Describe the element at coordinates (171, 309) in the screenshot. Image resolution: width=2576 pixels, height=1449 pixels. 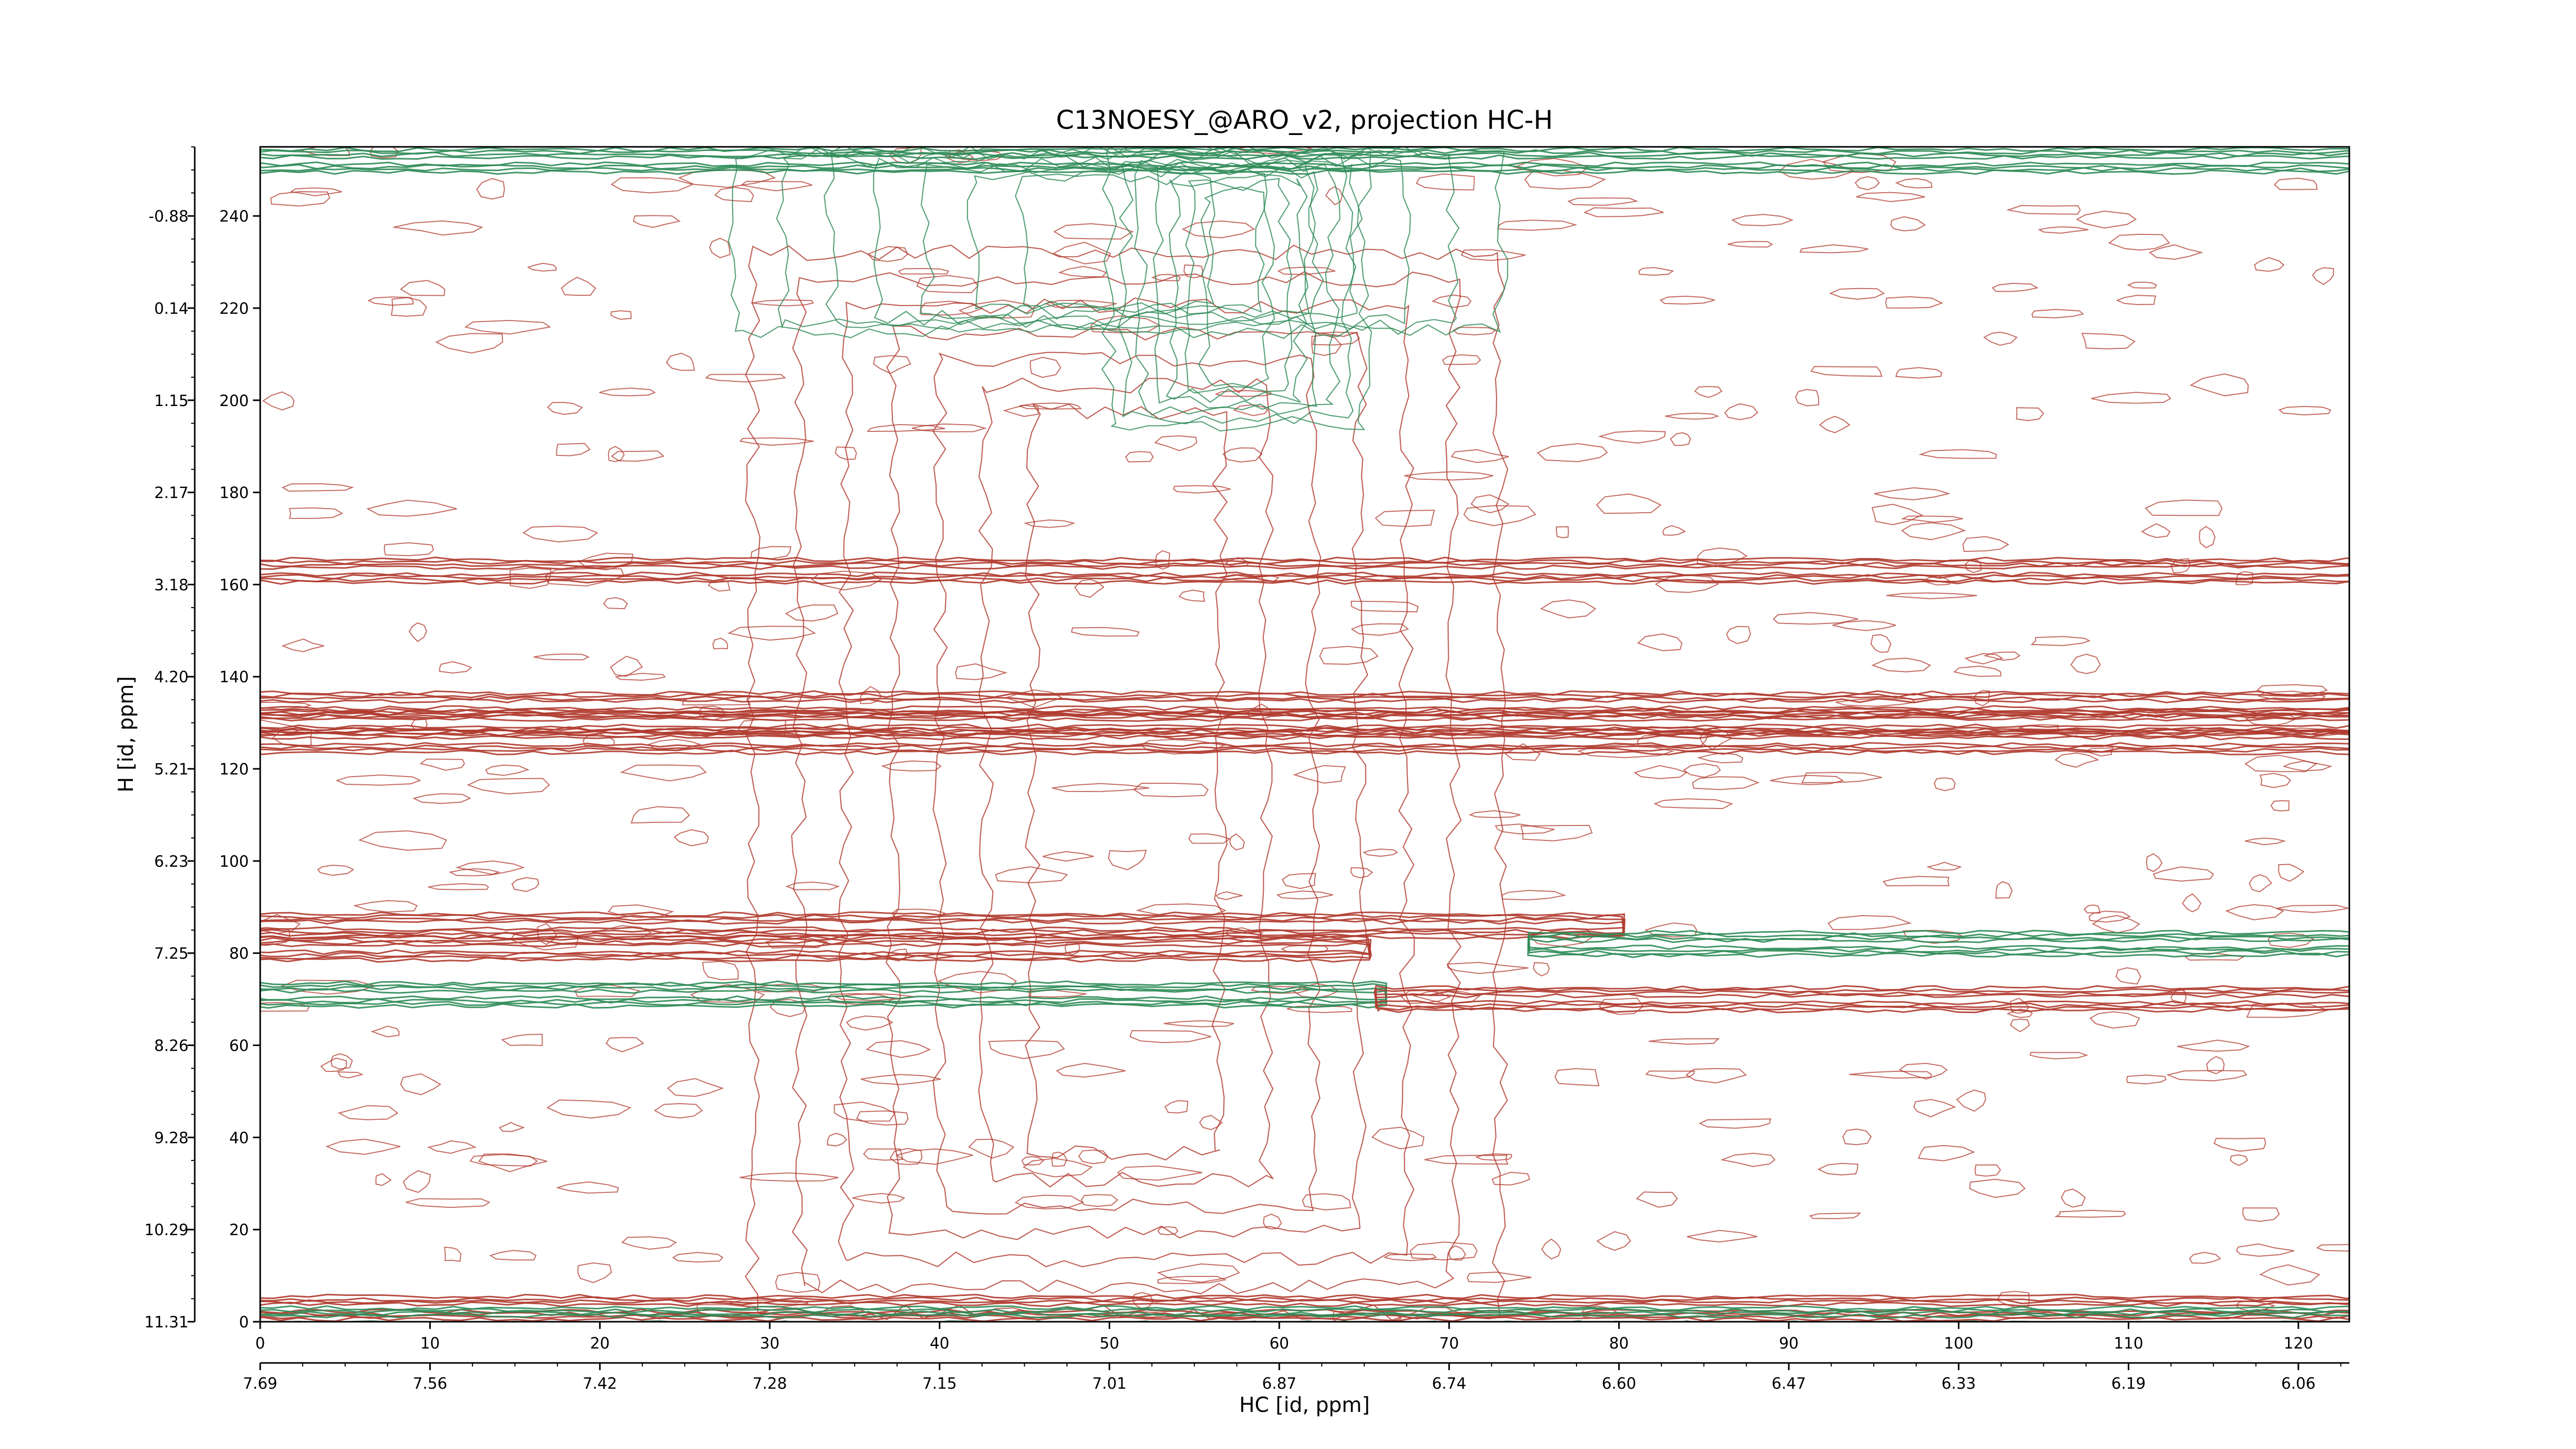
I see `y2-tick-label: 0.14` at that location.